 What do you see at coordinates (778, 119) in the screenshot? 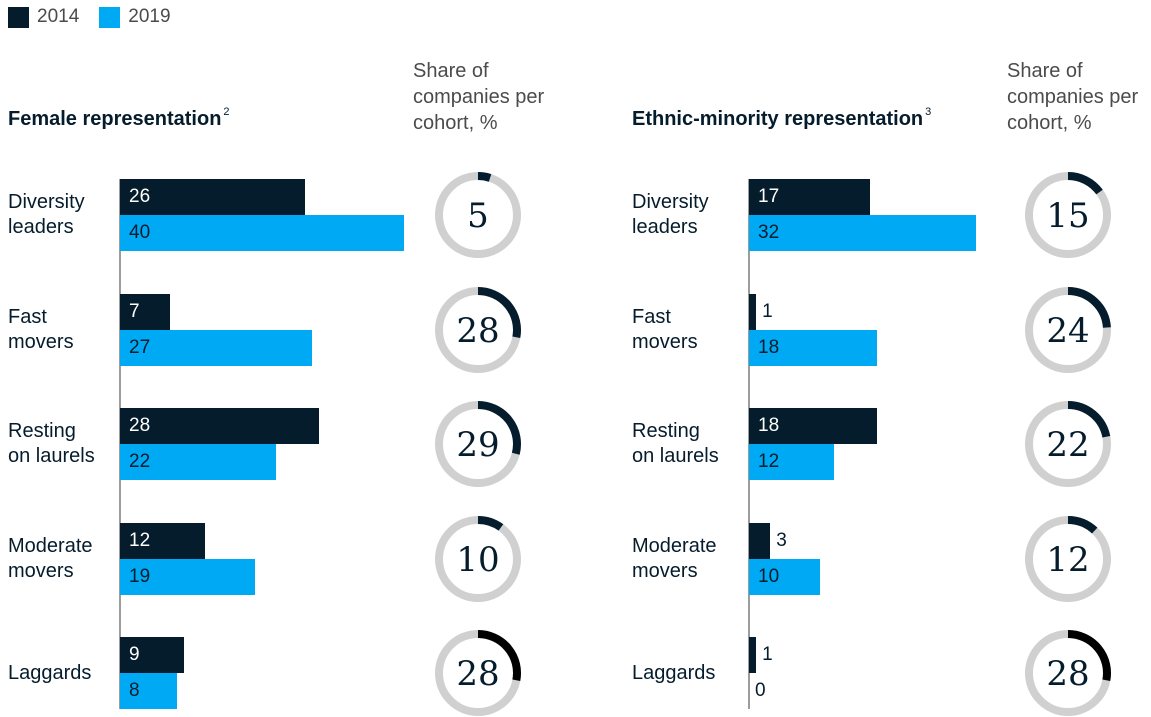
I see `panel-title-ethnic-text: Ethnic-minority representation` at bounding box center [778, 119].